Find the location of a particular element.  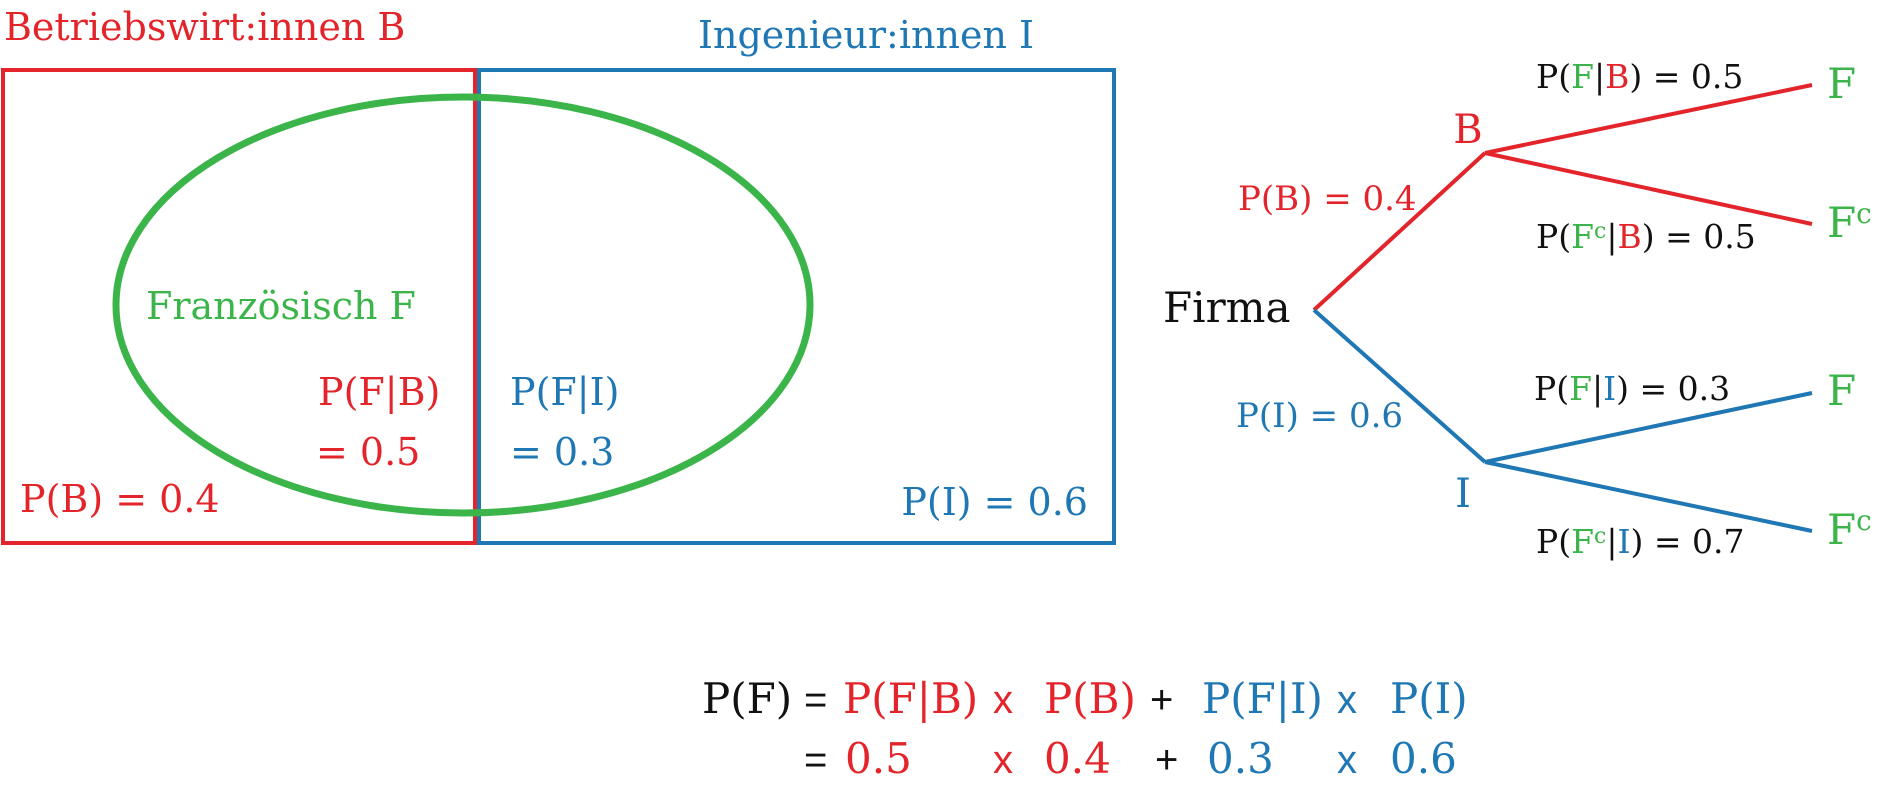

formula-times-4: x is located at coordinates (1347, 760).